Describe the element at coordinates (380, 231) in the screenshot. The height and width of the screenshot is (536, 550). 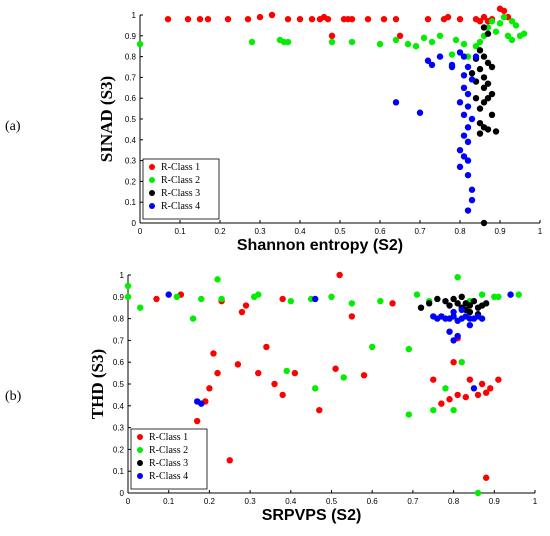
I see `x-tick-label: 0.6` at that location.